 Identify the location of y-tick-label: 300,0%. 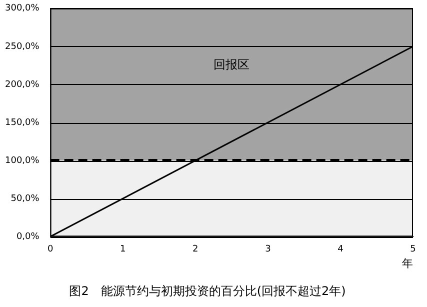
(22, 9).